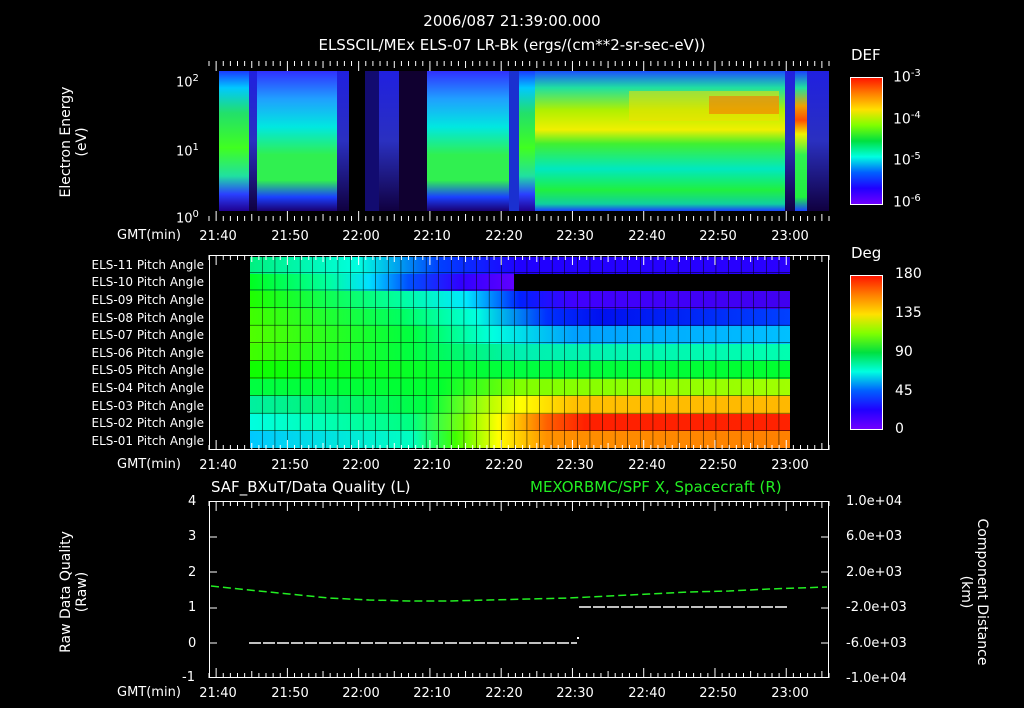 The width and height of the screenshot is (1024, 708). I want to click on panel3-ylabel-right-line1: Component Distance, so click(982, 592).